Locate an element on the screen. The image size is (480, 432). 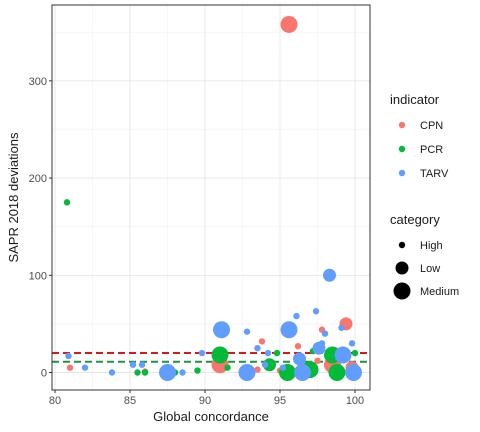
legend-key-cpn is located at coordinates (402, 125).